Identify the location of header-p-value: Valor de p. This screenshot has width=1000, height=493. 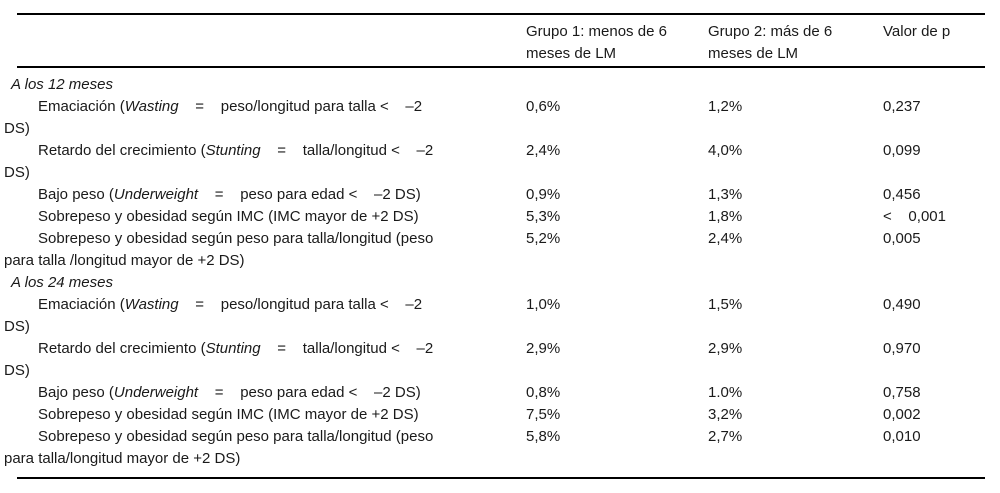
(917, 31).